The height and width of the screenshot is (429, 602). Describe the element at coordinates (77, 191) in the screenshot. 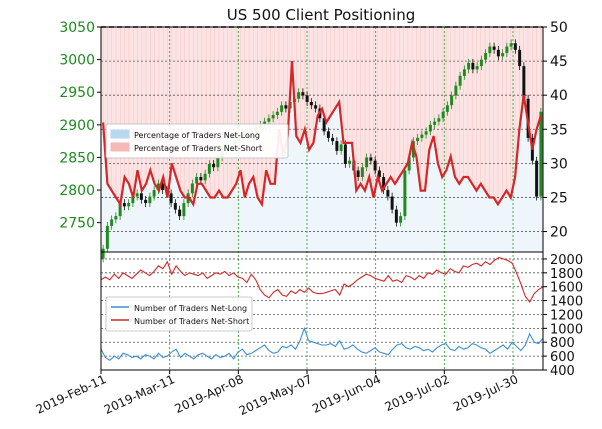

I see `left-tick-label: 2800` at that location.